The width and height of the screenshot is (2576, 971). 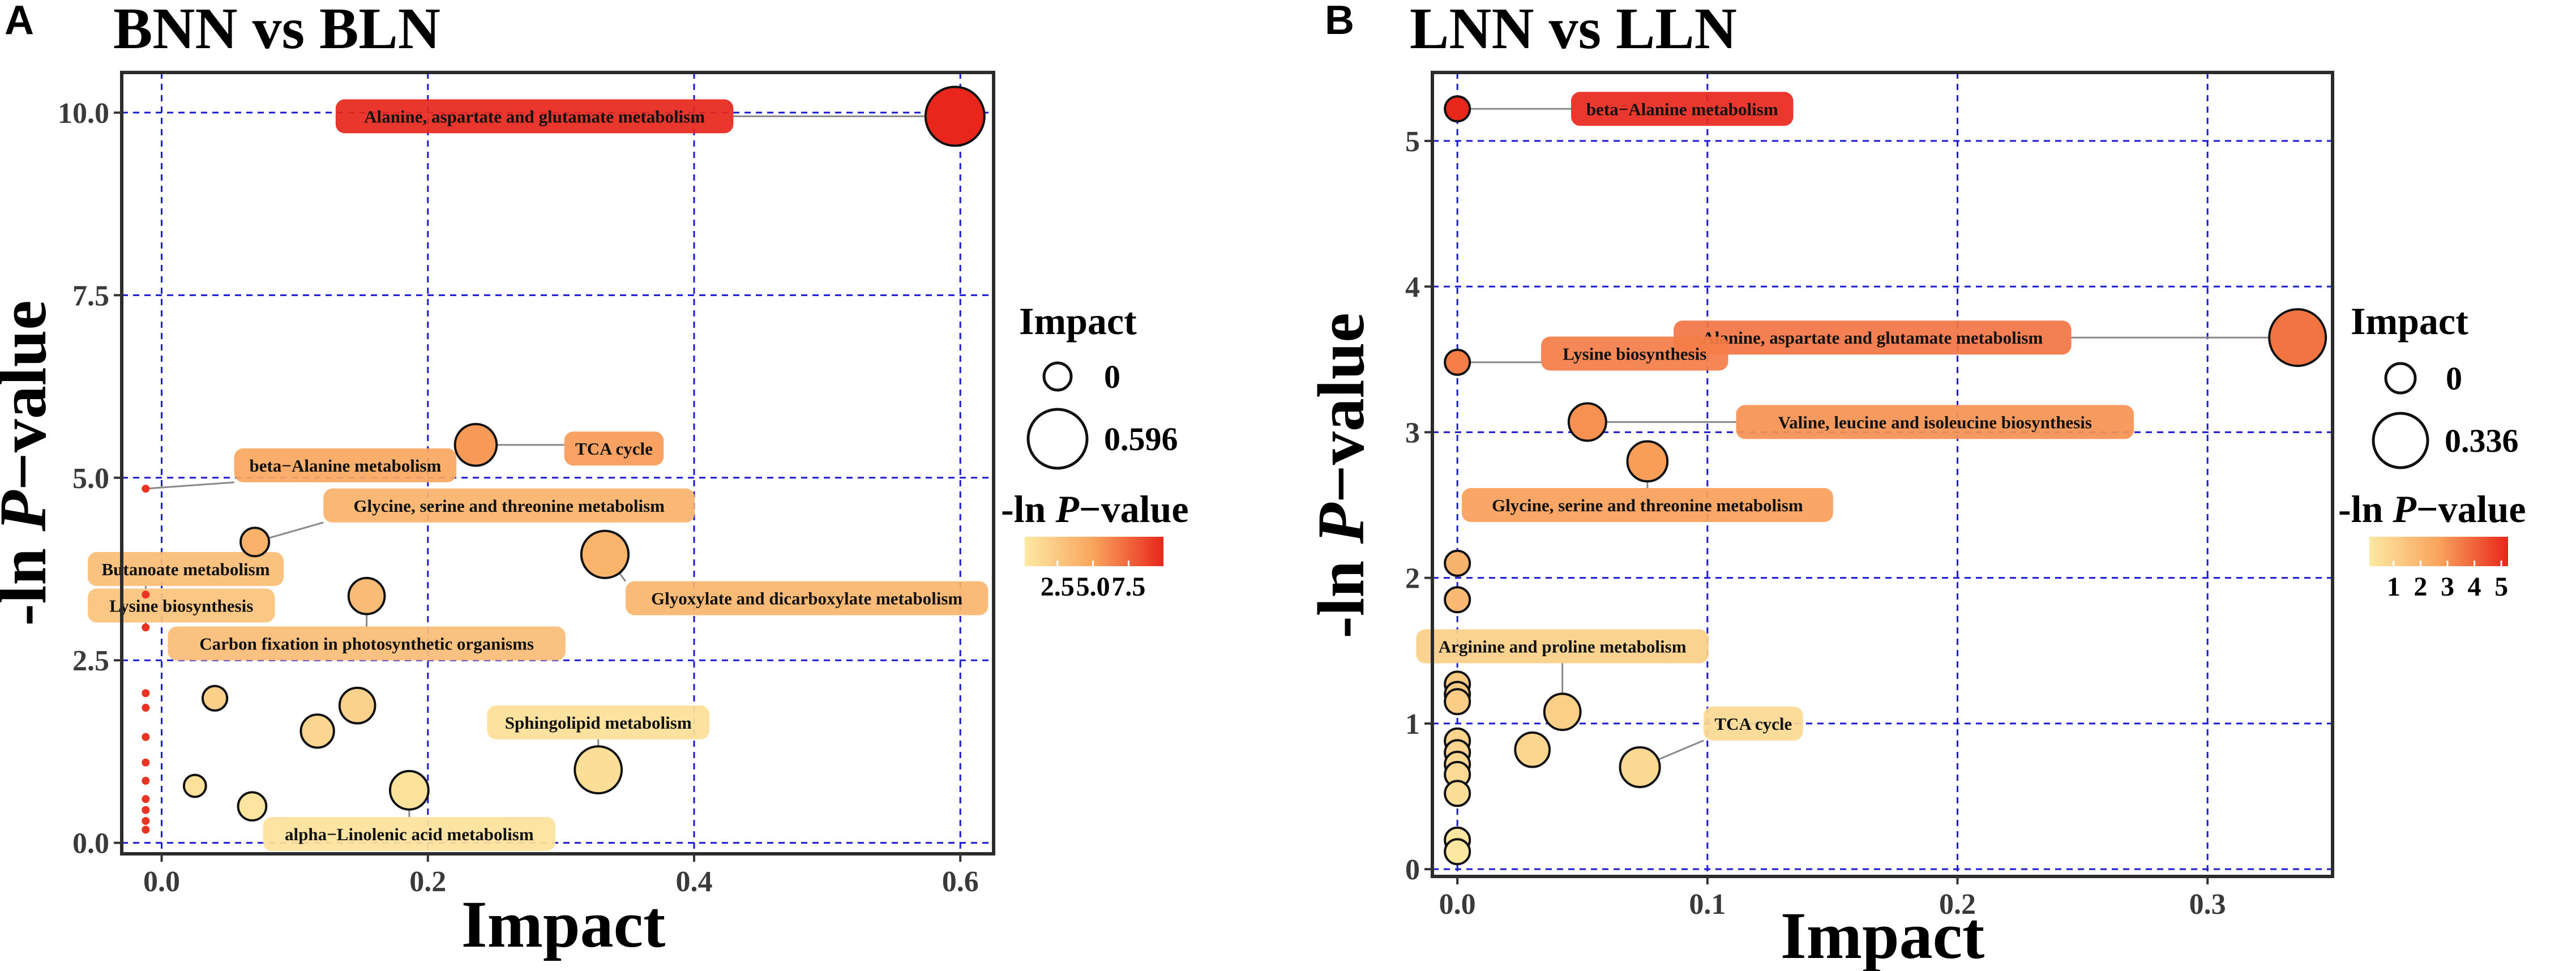 I want to click on panel-a-colorbar-ticks: 2.5 5.0 7.5, so click(x=1093, y=581).